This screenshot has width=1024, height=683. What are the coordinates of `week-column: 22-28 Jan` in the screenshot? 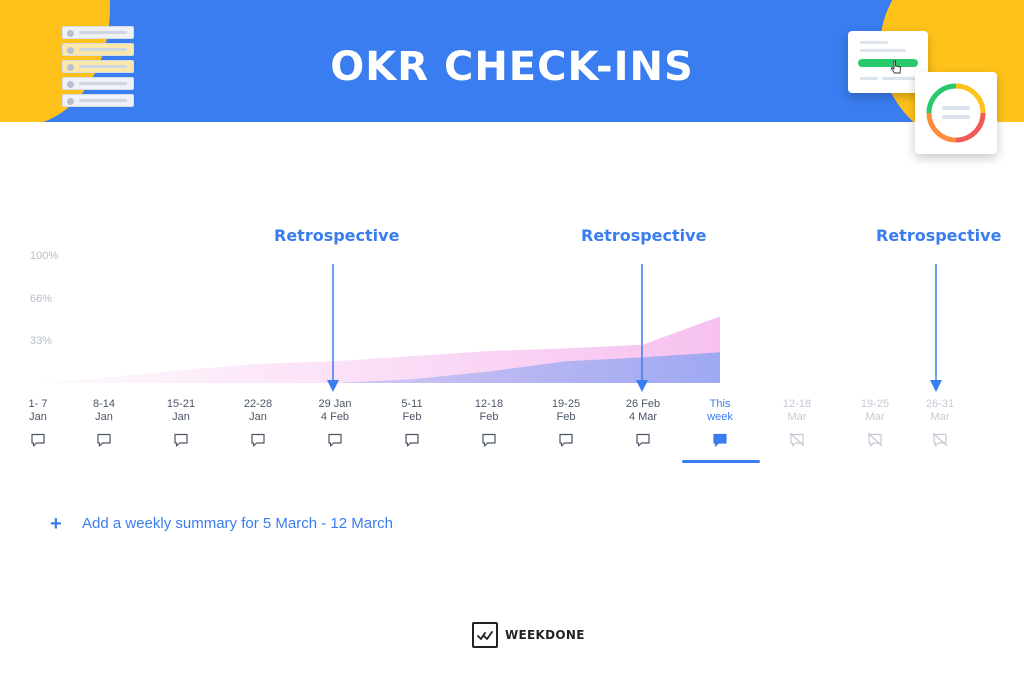 It's located at (258, 422).